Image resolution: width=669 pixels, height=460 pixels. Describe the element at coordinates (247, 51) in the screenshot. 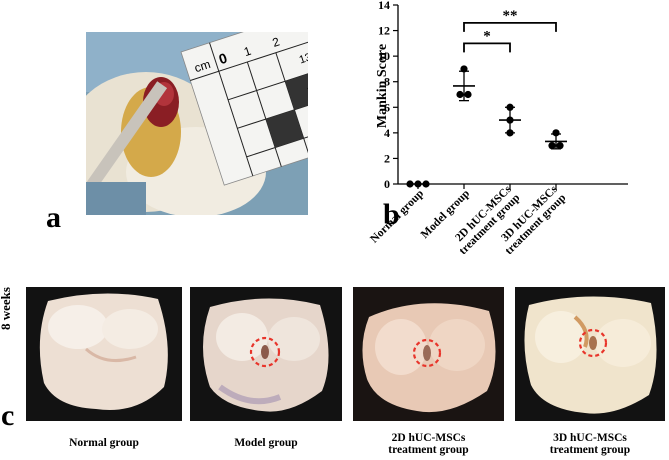

I see `ruler-mark-1: 1` at that location.